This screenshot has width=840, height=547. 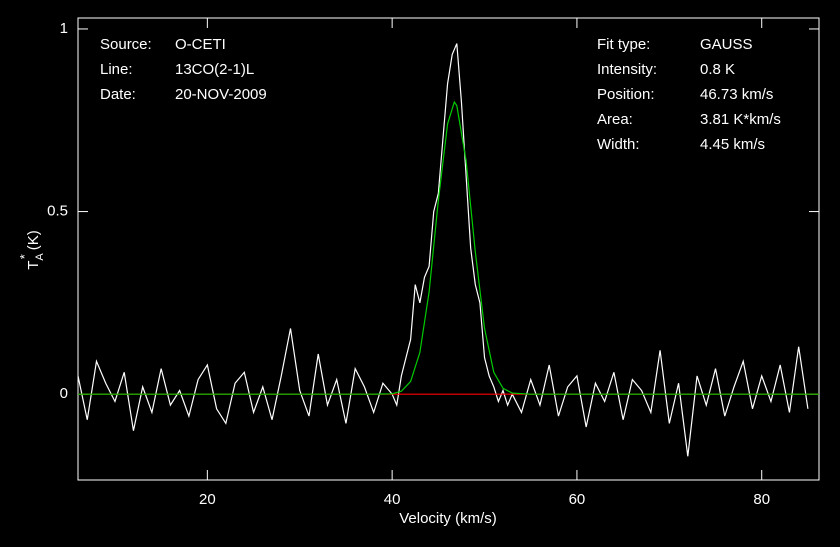 I want to click on info-label: Position:, so click(x=626, y=94).